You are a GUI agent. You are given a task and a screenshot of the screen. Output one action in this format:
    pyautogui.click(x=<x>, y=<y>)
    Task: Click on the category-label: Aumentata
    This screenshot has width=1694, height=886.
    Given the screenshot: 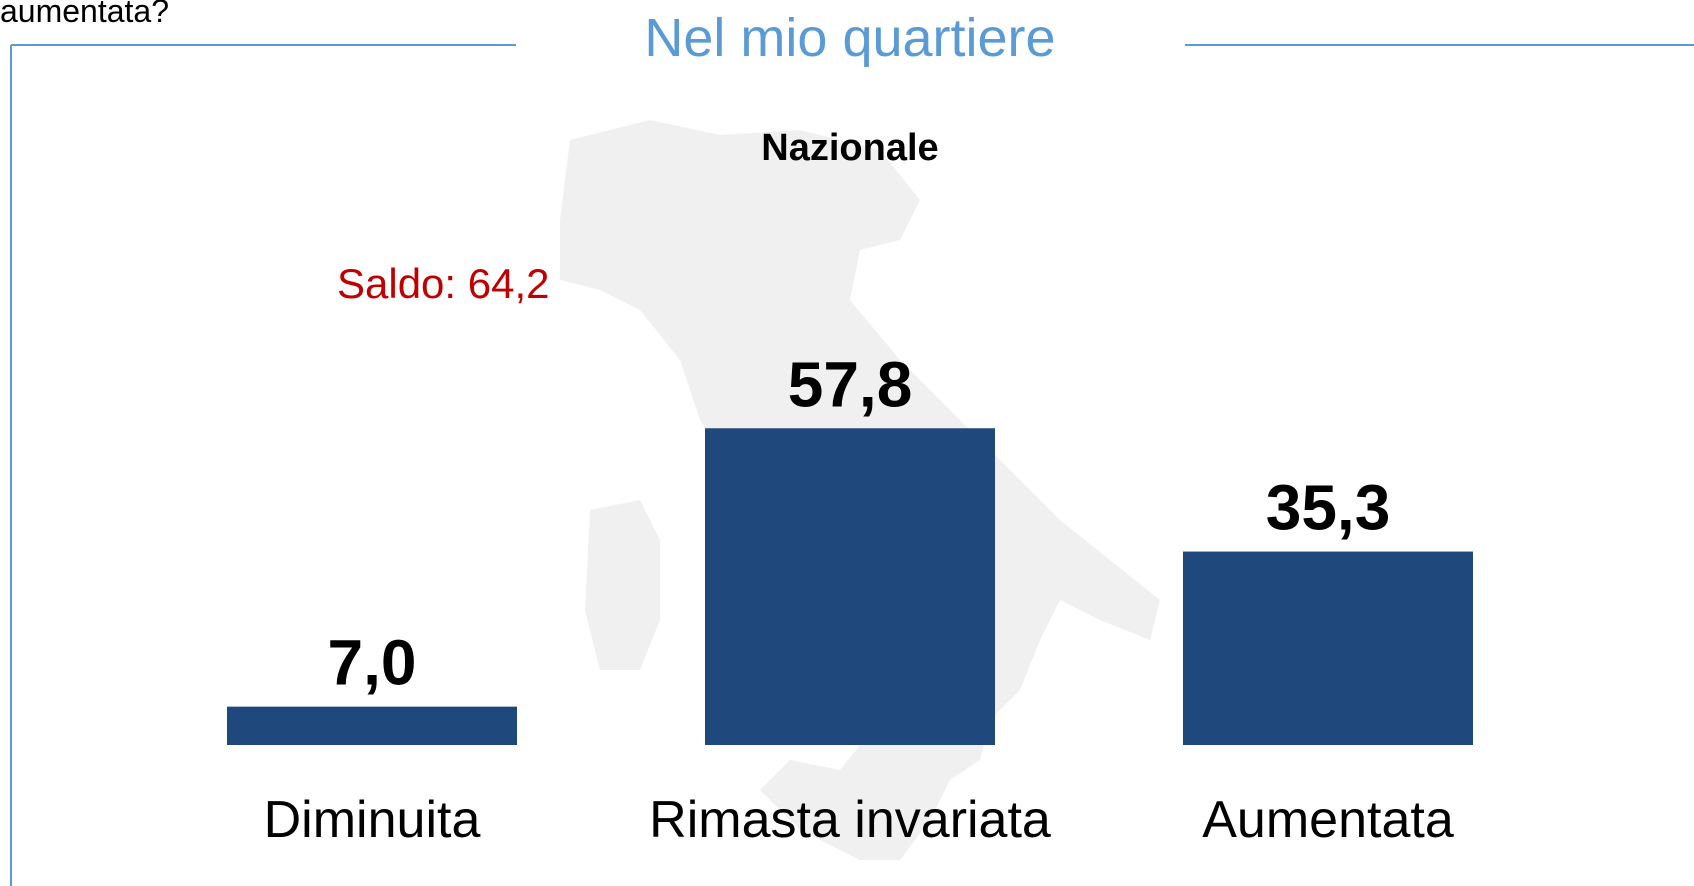 What is the action you would take?
    pyautogui.click(x=1328, y=820)
    